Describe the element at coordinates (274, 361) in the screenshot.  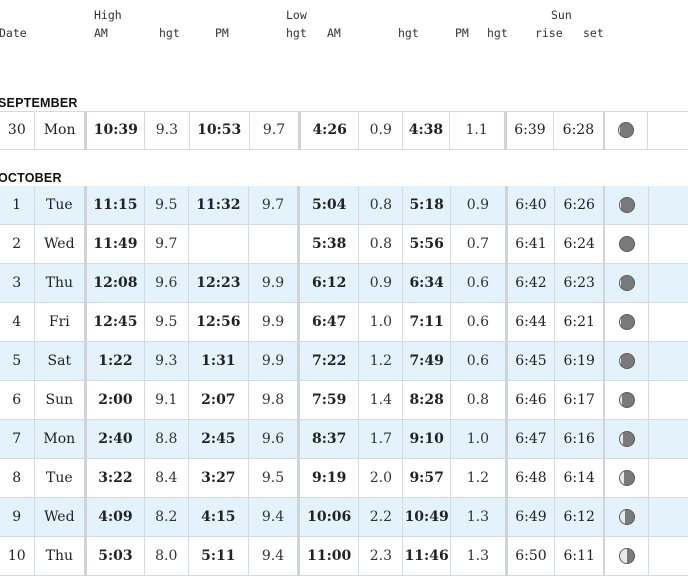
I see `high-pm-height: 9.9` at that location.